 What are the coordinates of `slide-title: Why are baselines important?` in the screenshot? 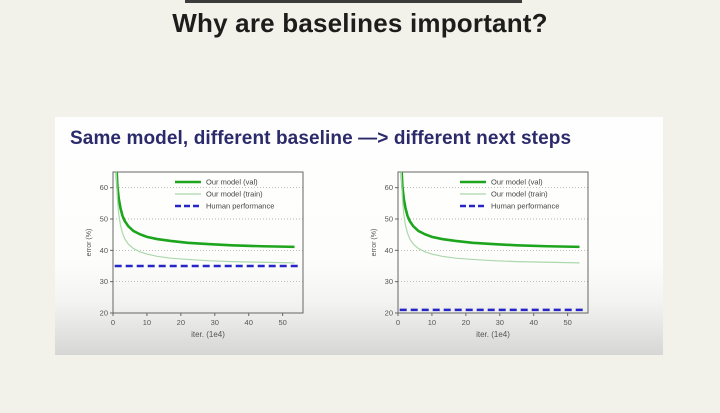 It's located at (360, 23).